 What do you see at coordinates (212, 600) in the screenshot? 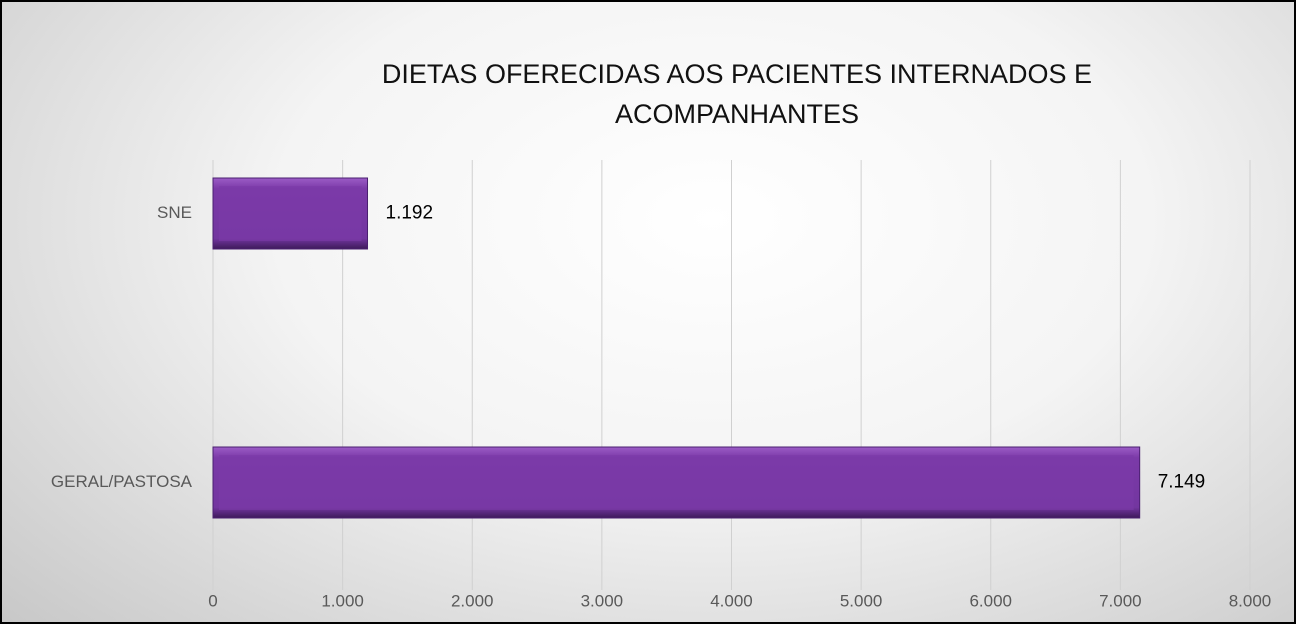
I see `x-tick-label: 0` at bounding box center [212, 600].